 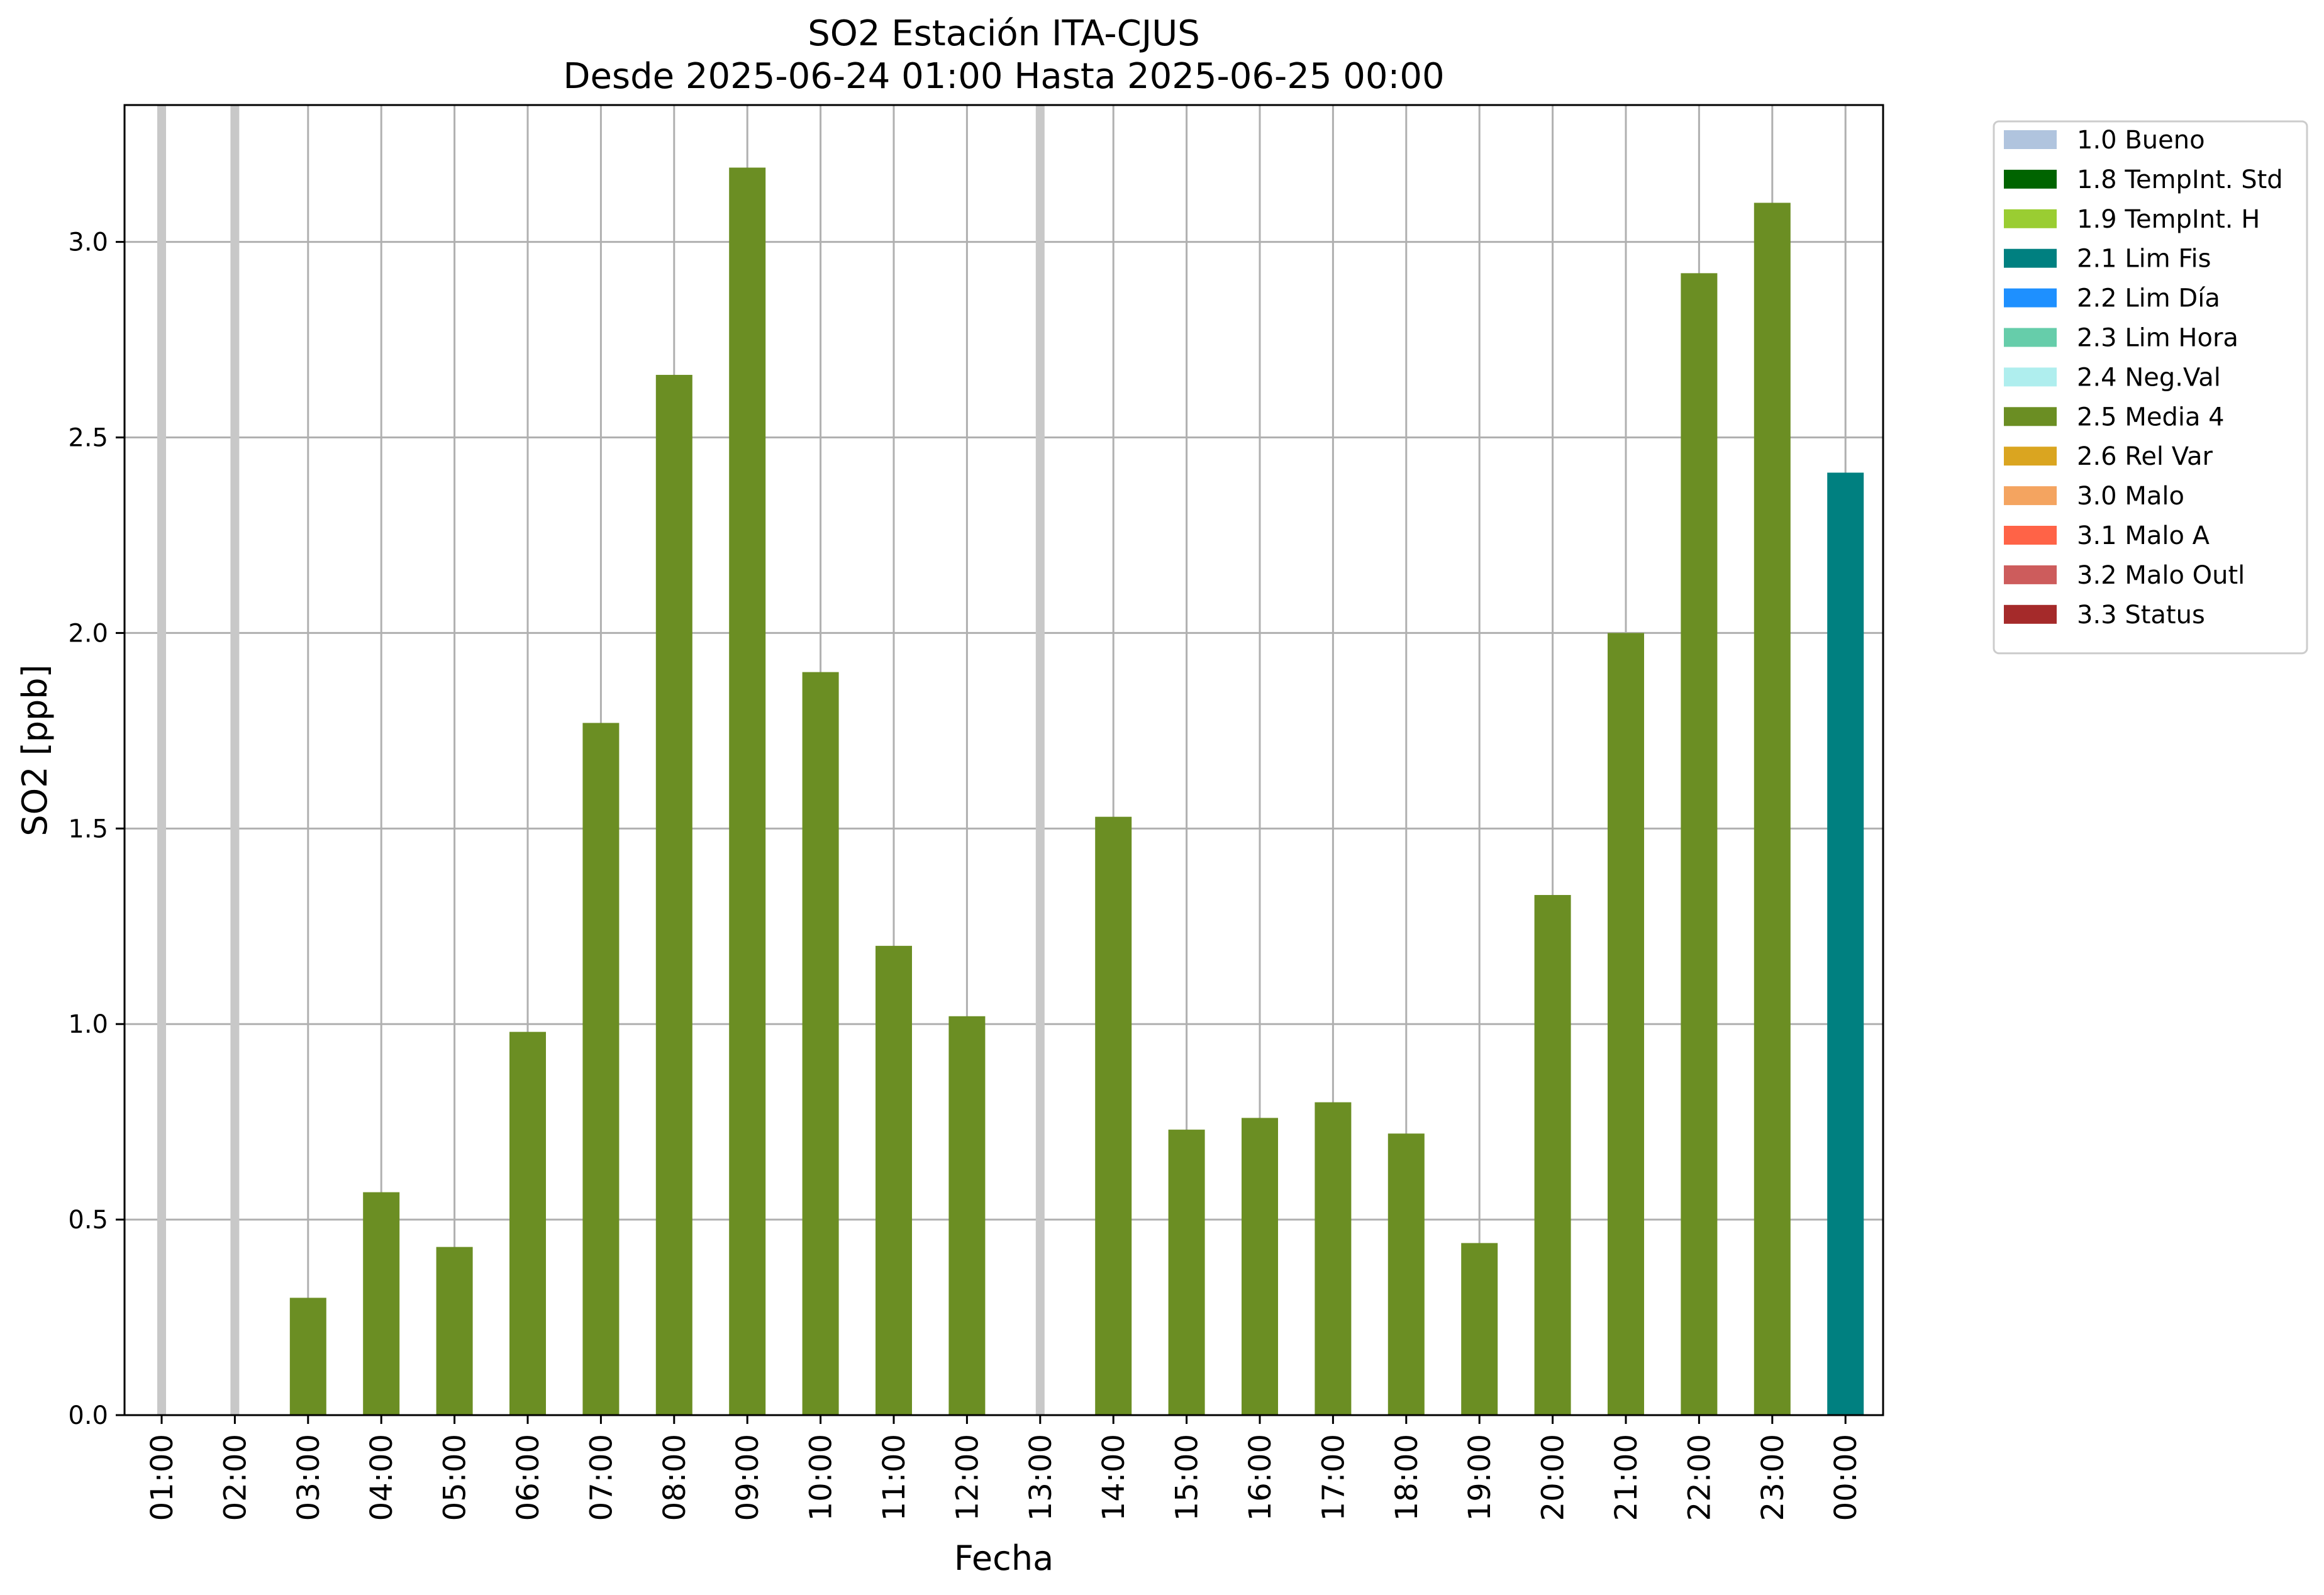 What do you see at coordinates (88, 1024) in the screenshot?
I see `y-tick-label: 1.0` at bounding box center [88, 1024].